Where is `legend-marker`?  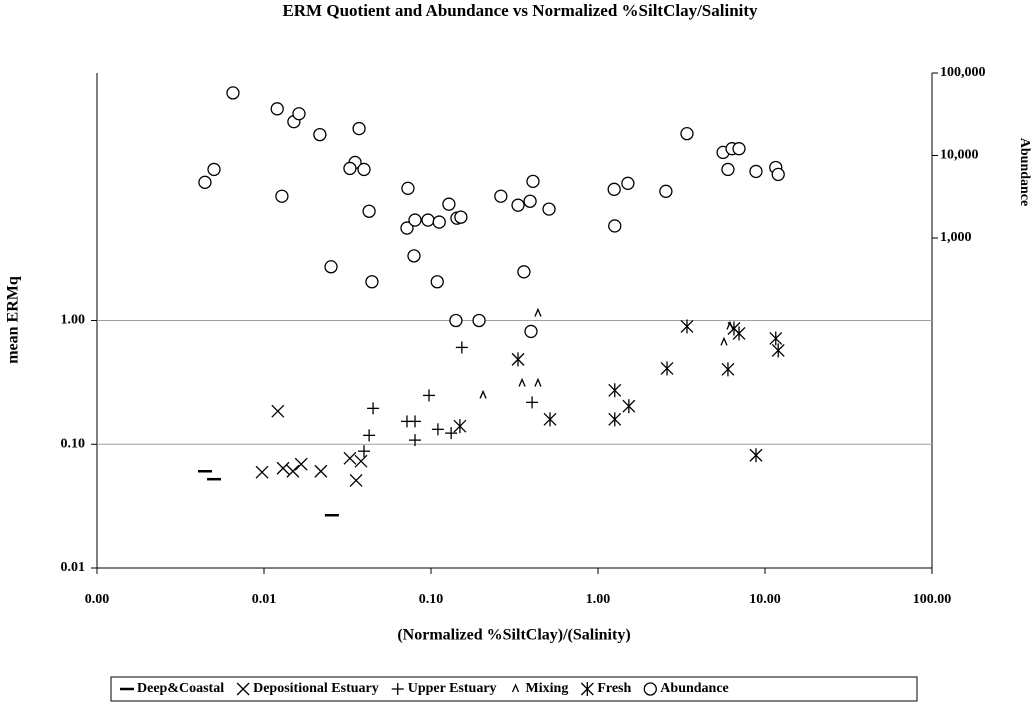
legend-marker is located at coordinates (587, 689).